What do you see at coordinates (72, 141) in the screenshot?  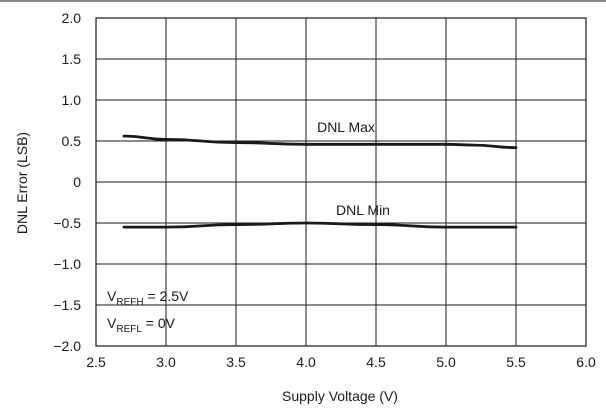 I see `y-tick-label: 0.5` at bounding box center [72, 141].